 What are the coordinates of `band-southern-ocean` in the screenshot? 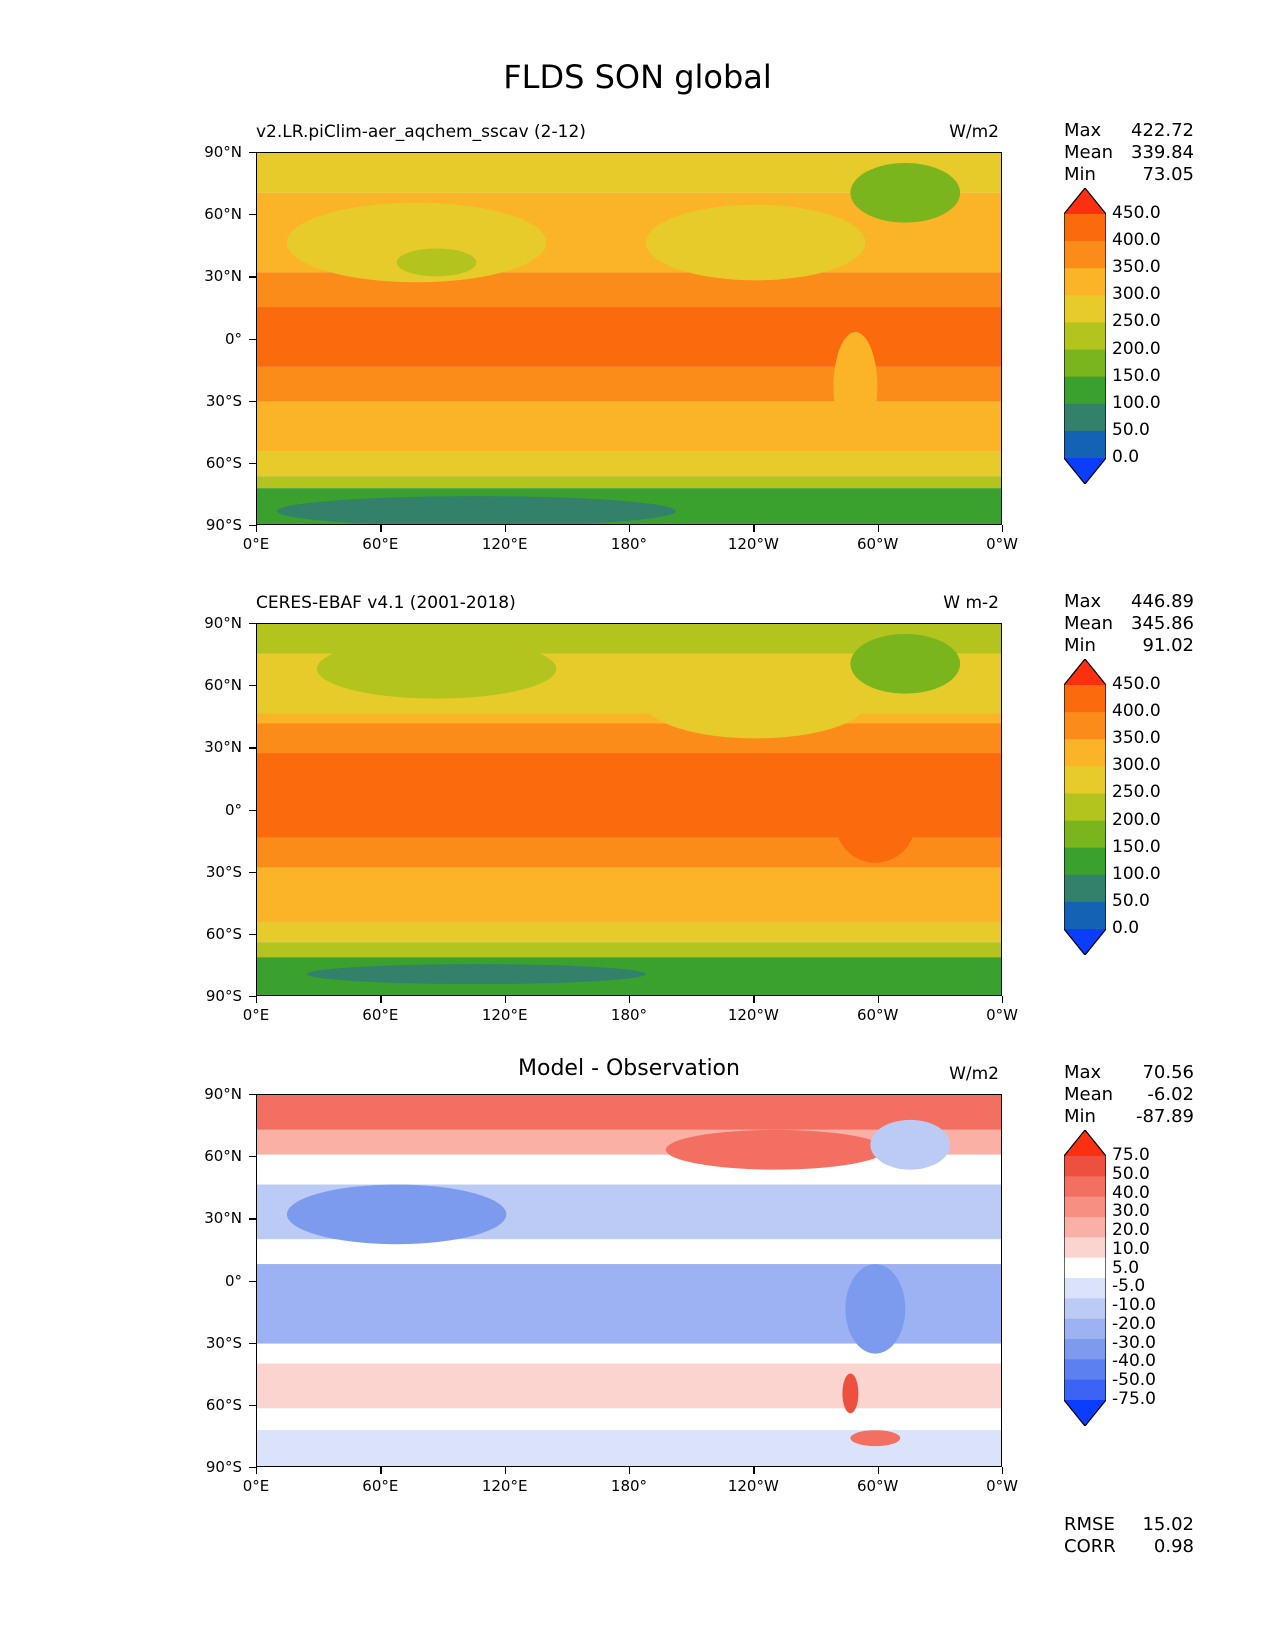 It's located at (629, 464).